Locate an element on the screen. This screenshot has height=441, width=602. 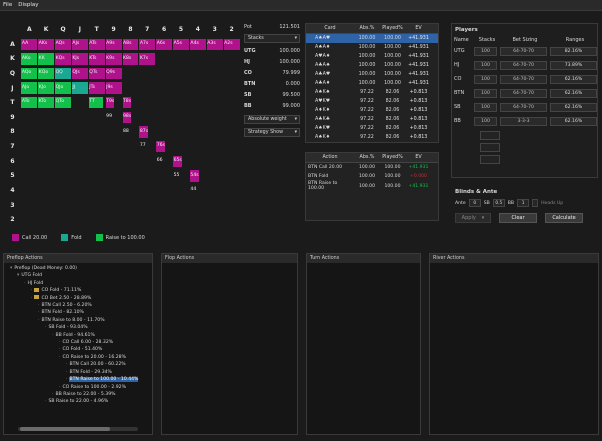
card-row: A♠K♦ 97.22 82.06 +0.813 is located at coordinates (372, 137).